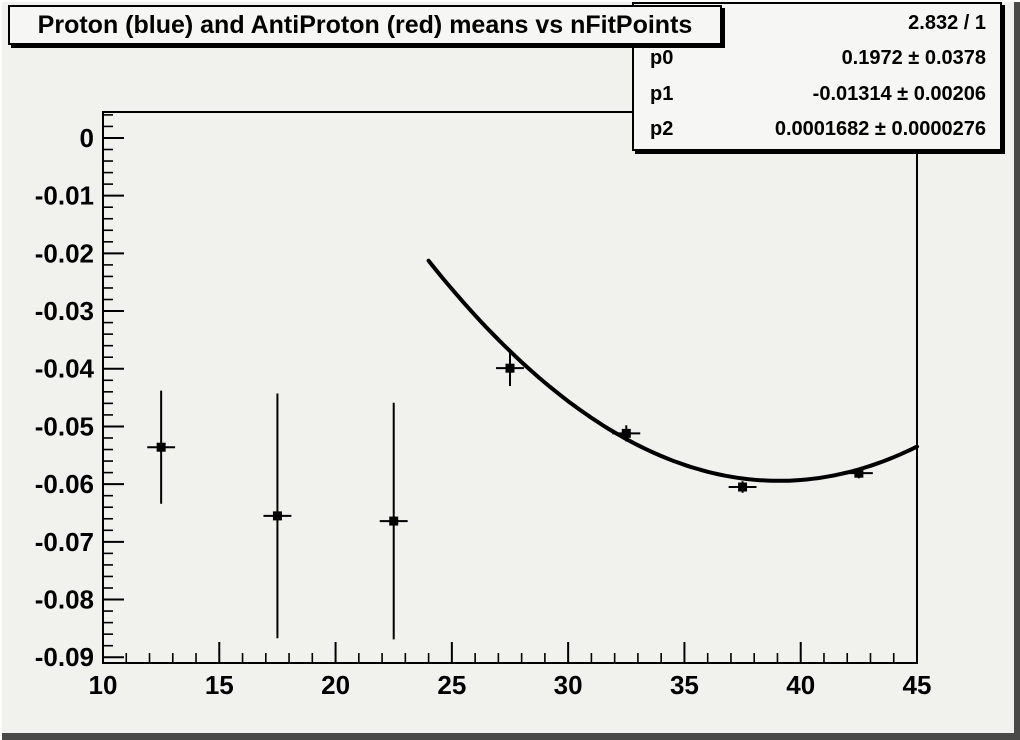 Image resolution: width=1020 pixels, height=740 pixels. Describe the element at coordinates (817, 58) in the screenshot. I see `stats-row-p0: p0 0.1972 ± 0.0378` at that location.